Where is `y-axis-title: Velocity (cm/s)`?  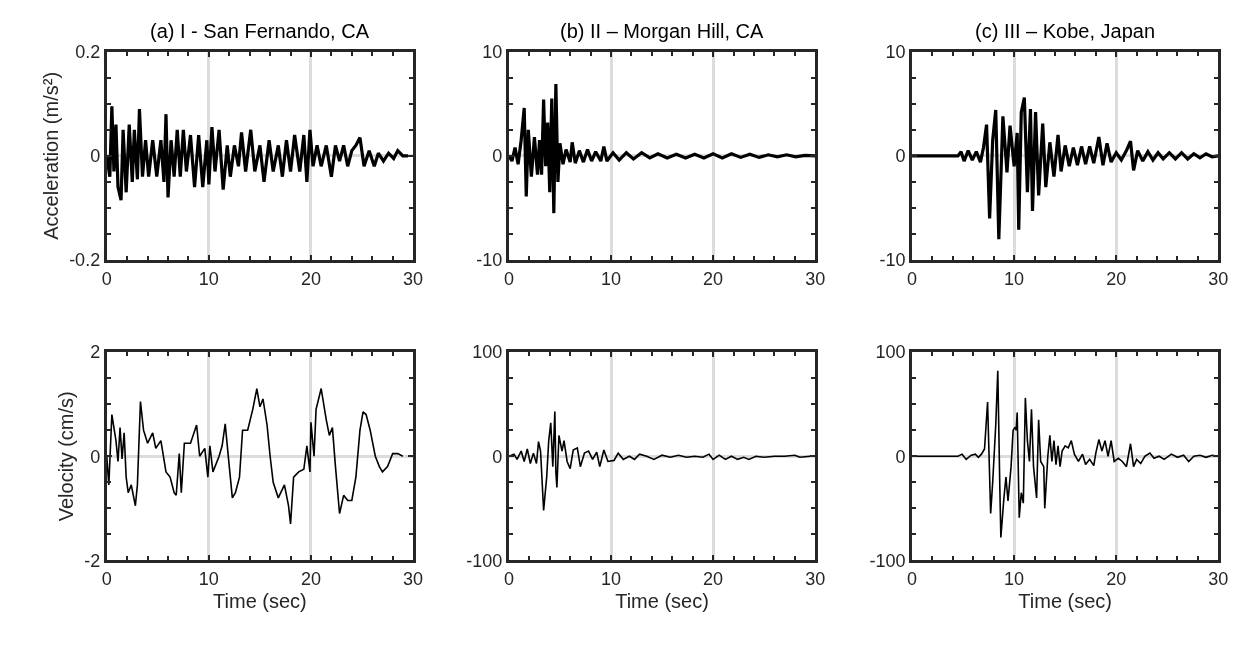 y-axis-title: Velocity (cm/s) is located at coordinates (65, 456).